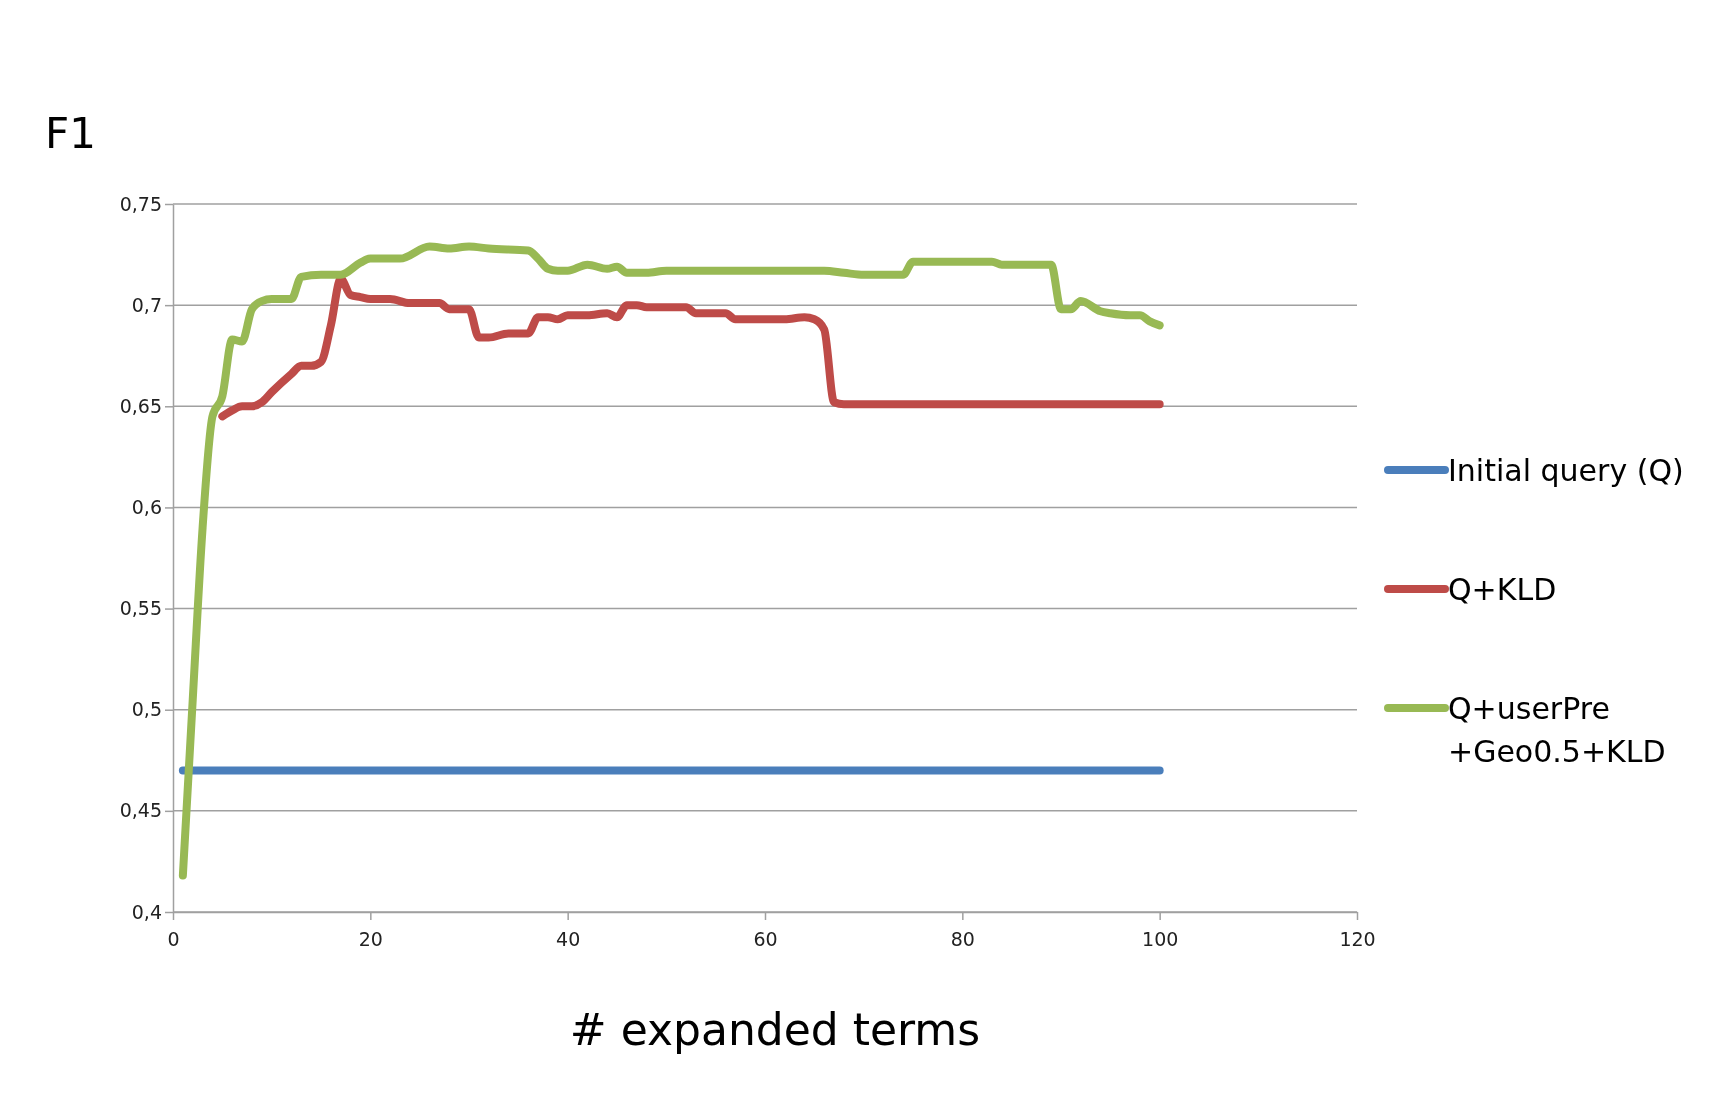 This screenshot has width=1728, height=1099. I want to click on x-tick-label: 120, so click(1357, 938).